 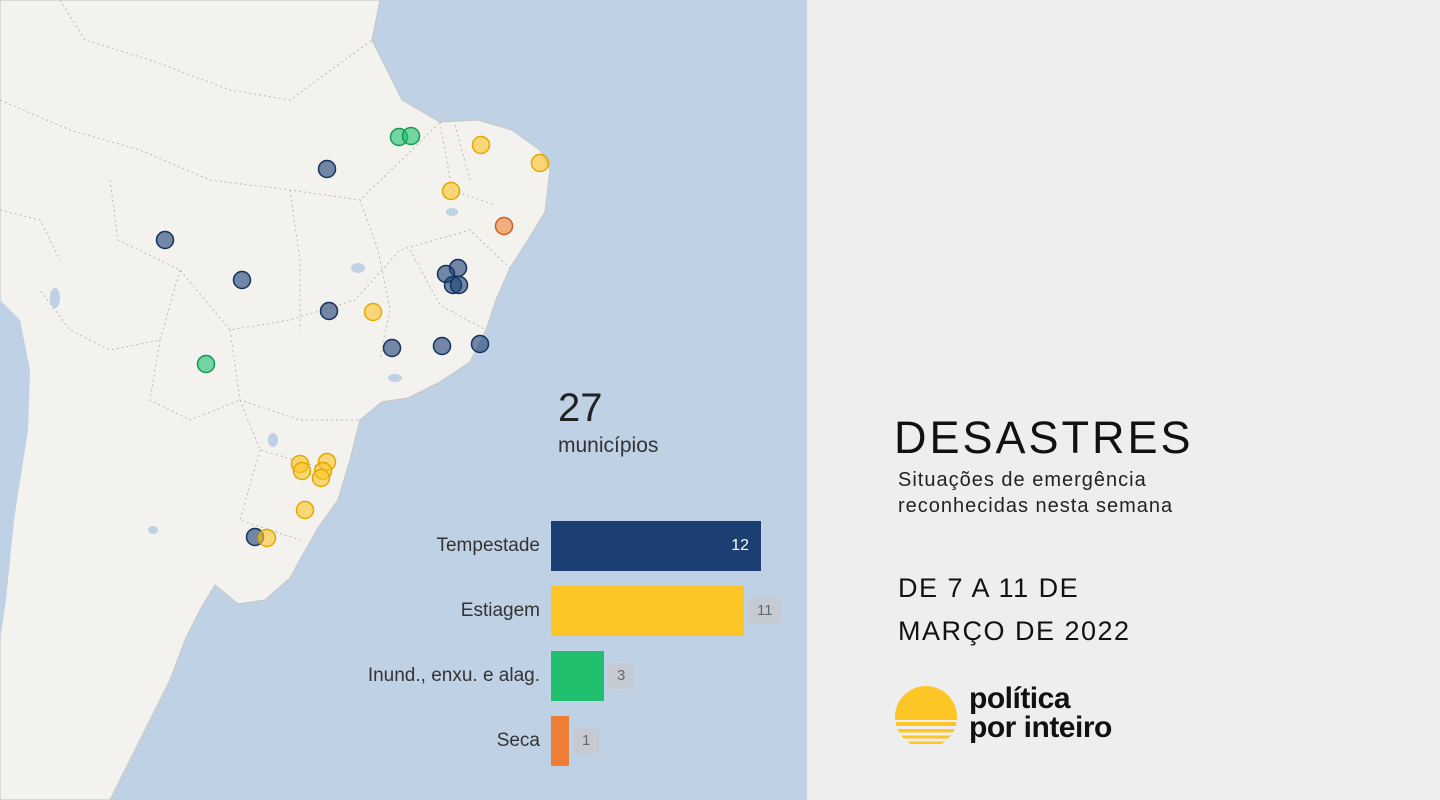 I want to click on pacific-inlet, so click(x=15, y=470).